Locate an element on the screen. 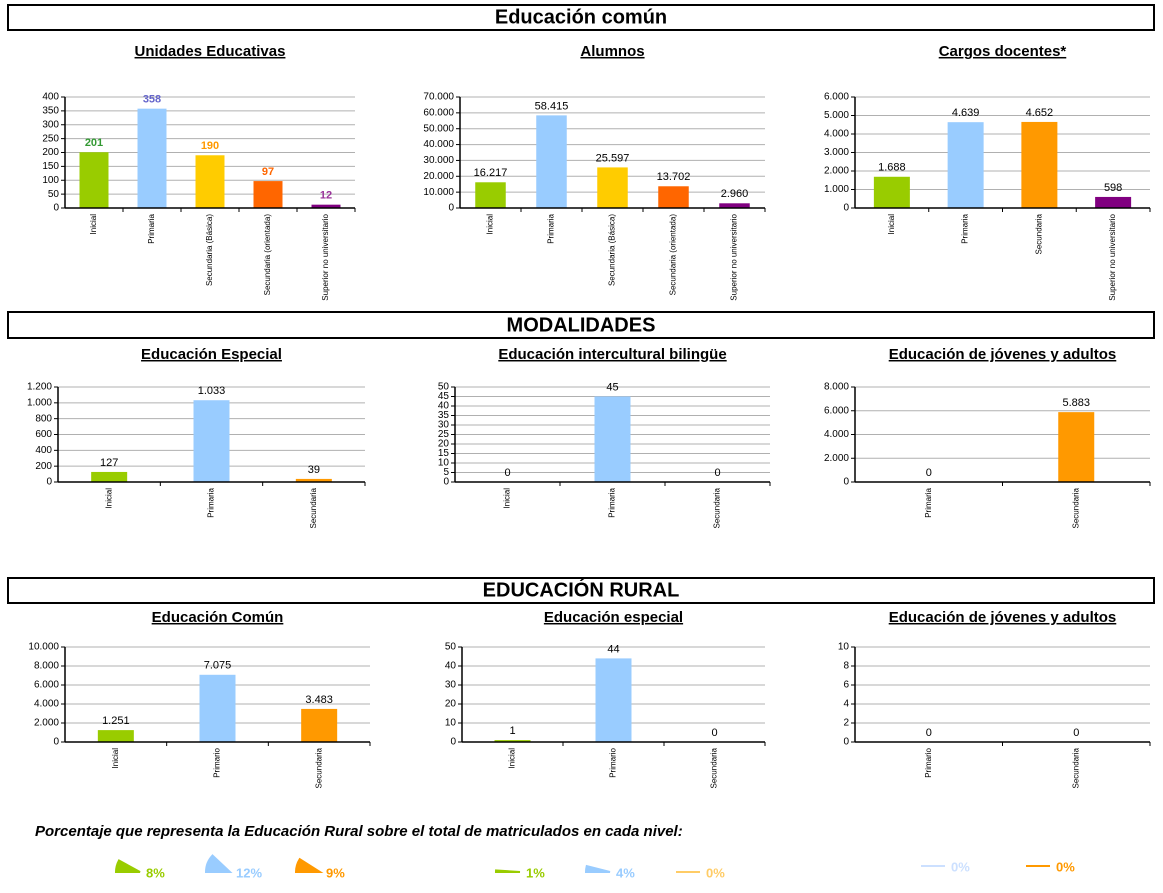  y-tick-label: 100 is located at coordinates (50, 180).